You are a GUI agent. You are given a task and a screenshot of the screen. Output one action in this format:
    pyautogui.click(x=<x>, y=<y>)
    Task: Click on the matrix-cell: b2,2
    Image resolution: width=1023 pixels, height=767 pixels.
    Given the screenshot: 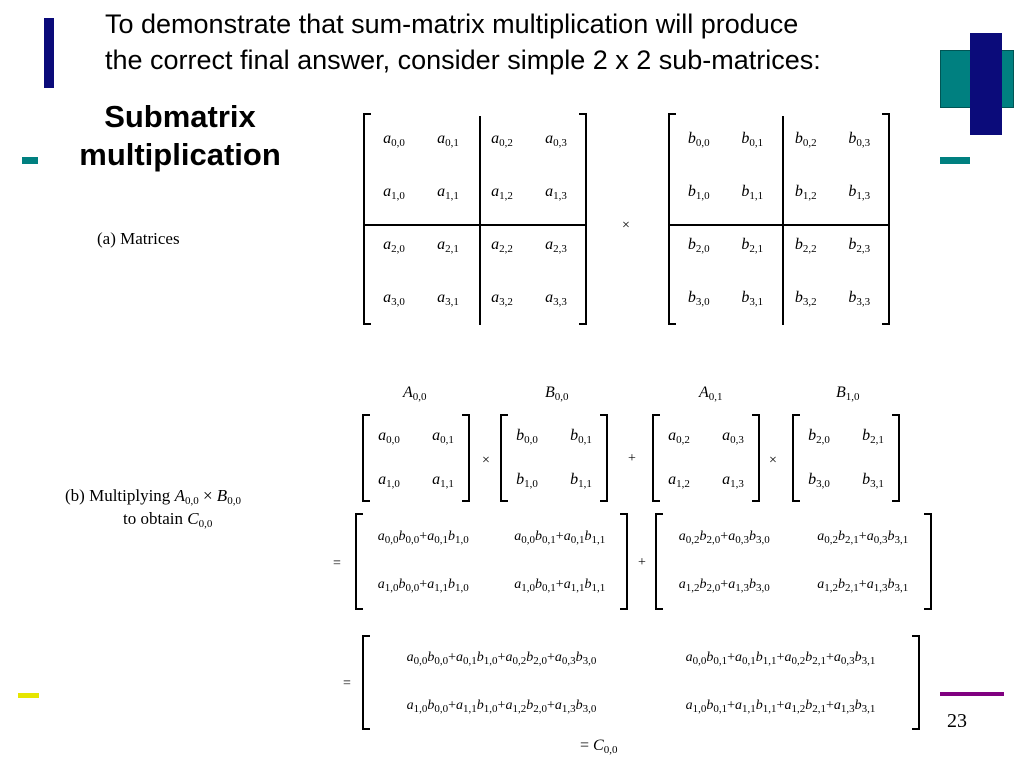 What is the action you would take?
    pyautogui.click(x=806, y=245)
    